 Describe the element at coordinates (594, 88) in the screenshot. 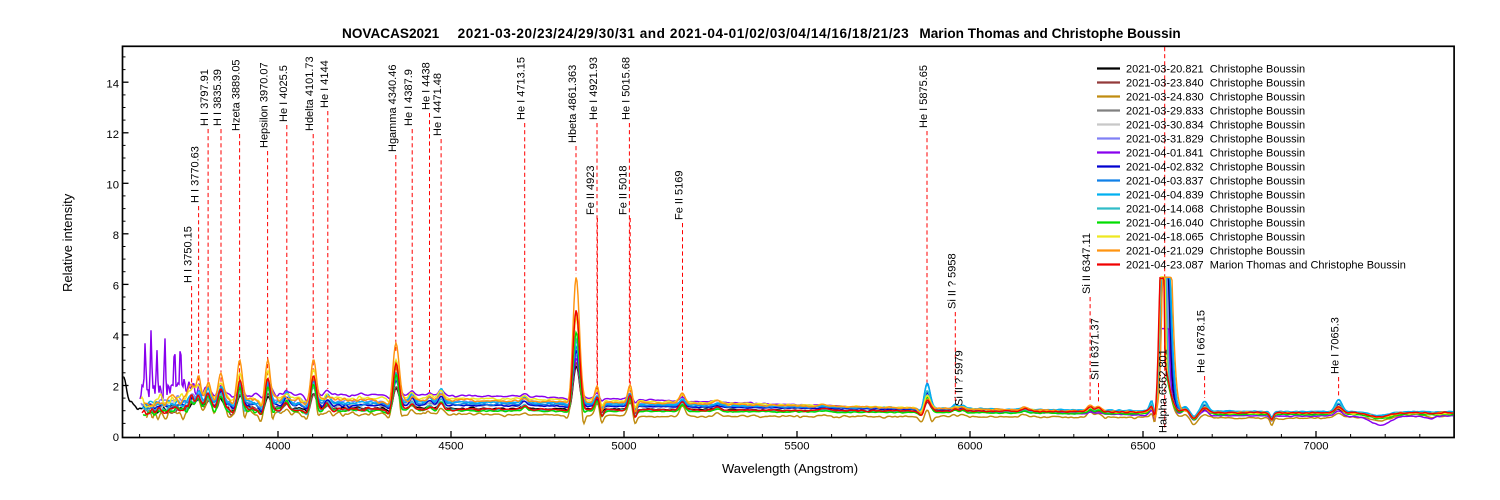

I see `svg-text: He I 4921.93` at that location.